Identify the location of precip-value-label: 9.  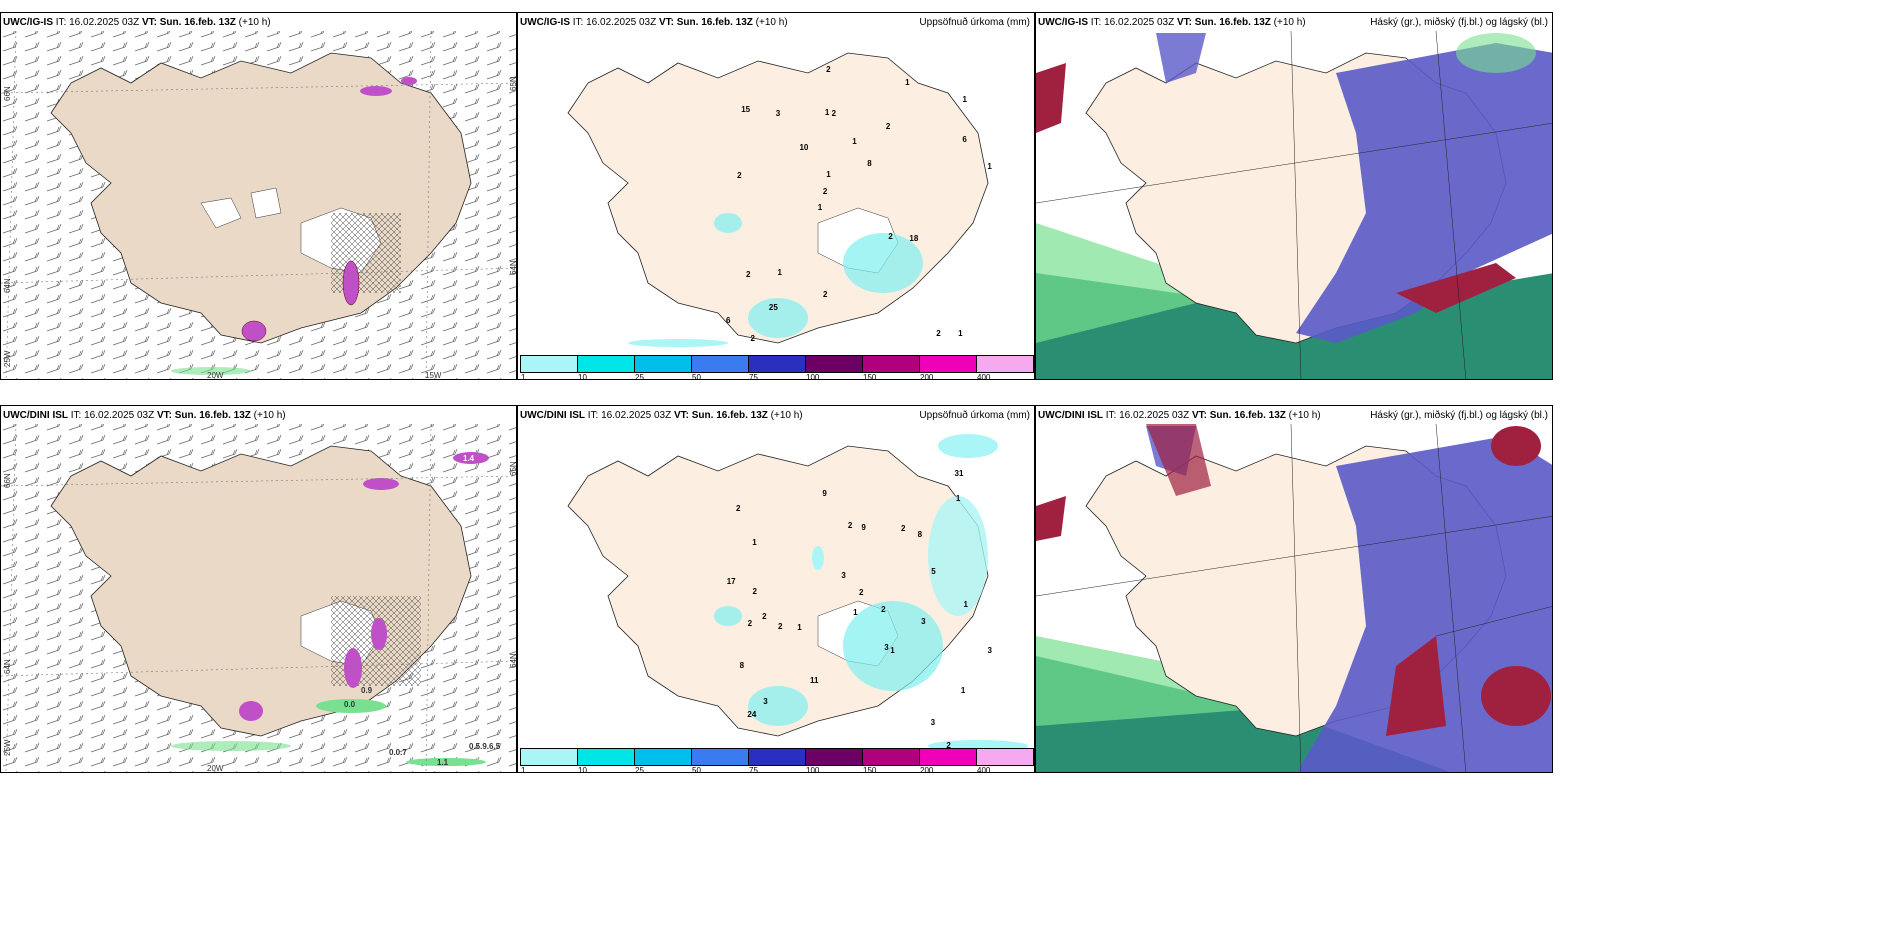
(824, 493).